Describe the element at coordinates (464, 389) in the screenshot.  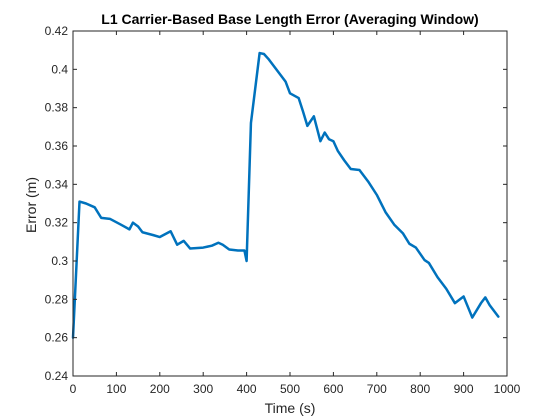
I see `x-tick-label: 900` at that location.